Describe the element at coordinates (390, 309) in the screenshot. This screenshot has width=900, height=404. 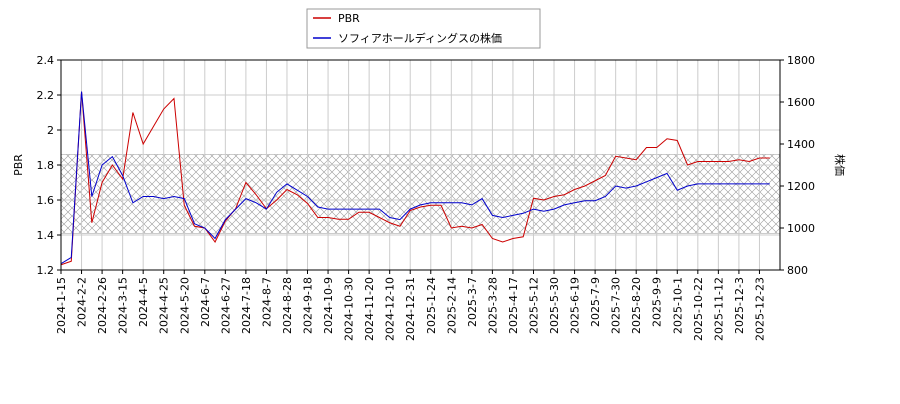
I see `x-tick-label: 2024-12-10` at that location.